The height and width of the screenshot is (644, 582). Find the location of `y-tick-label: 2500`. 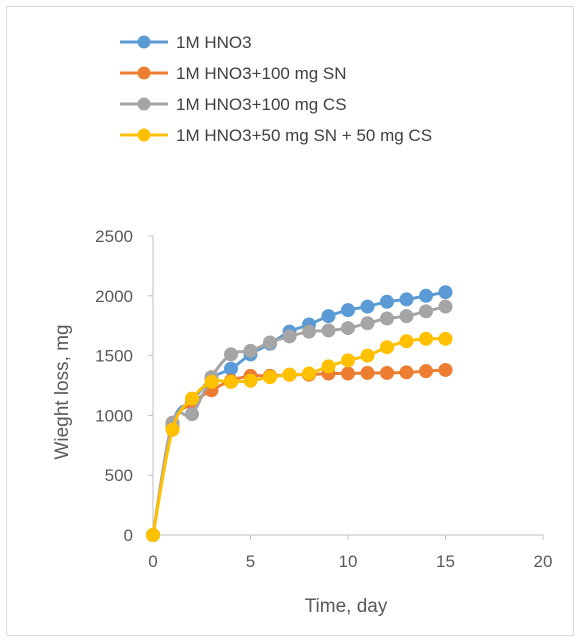

y-tick-label: 2500 is located at coordinates (114, 236).